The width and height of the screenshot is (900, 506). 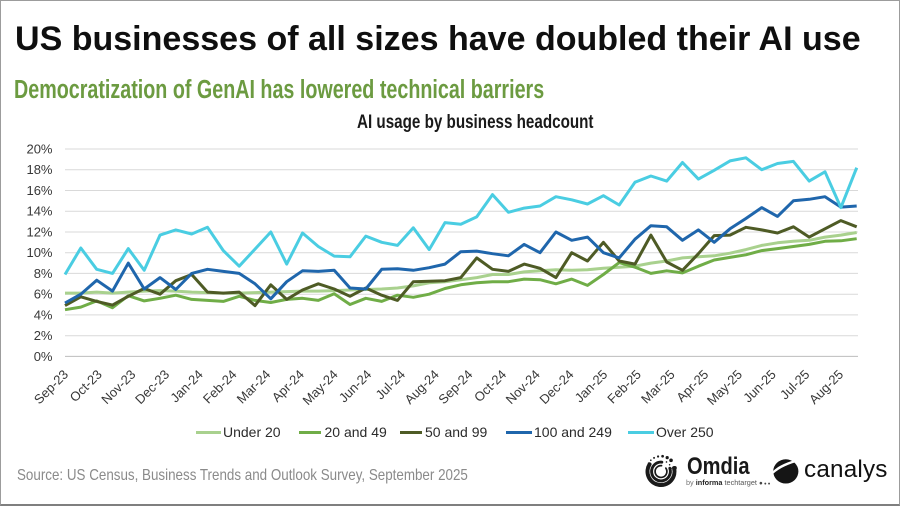 I want to click on svg-text: 14%, so click(x=39, y=211).